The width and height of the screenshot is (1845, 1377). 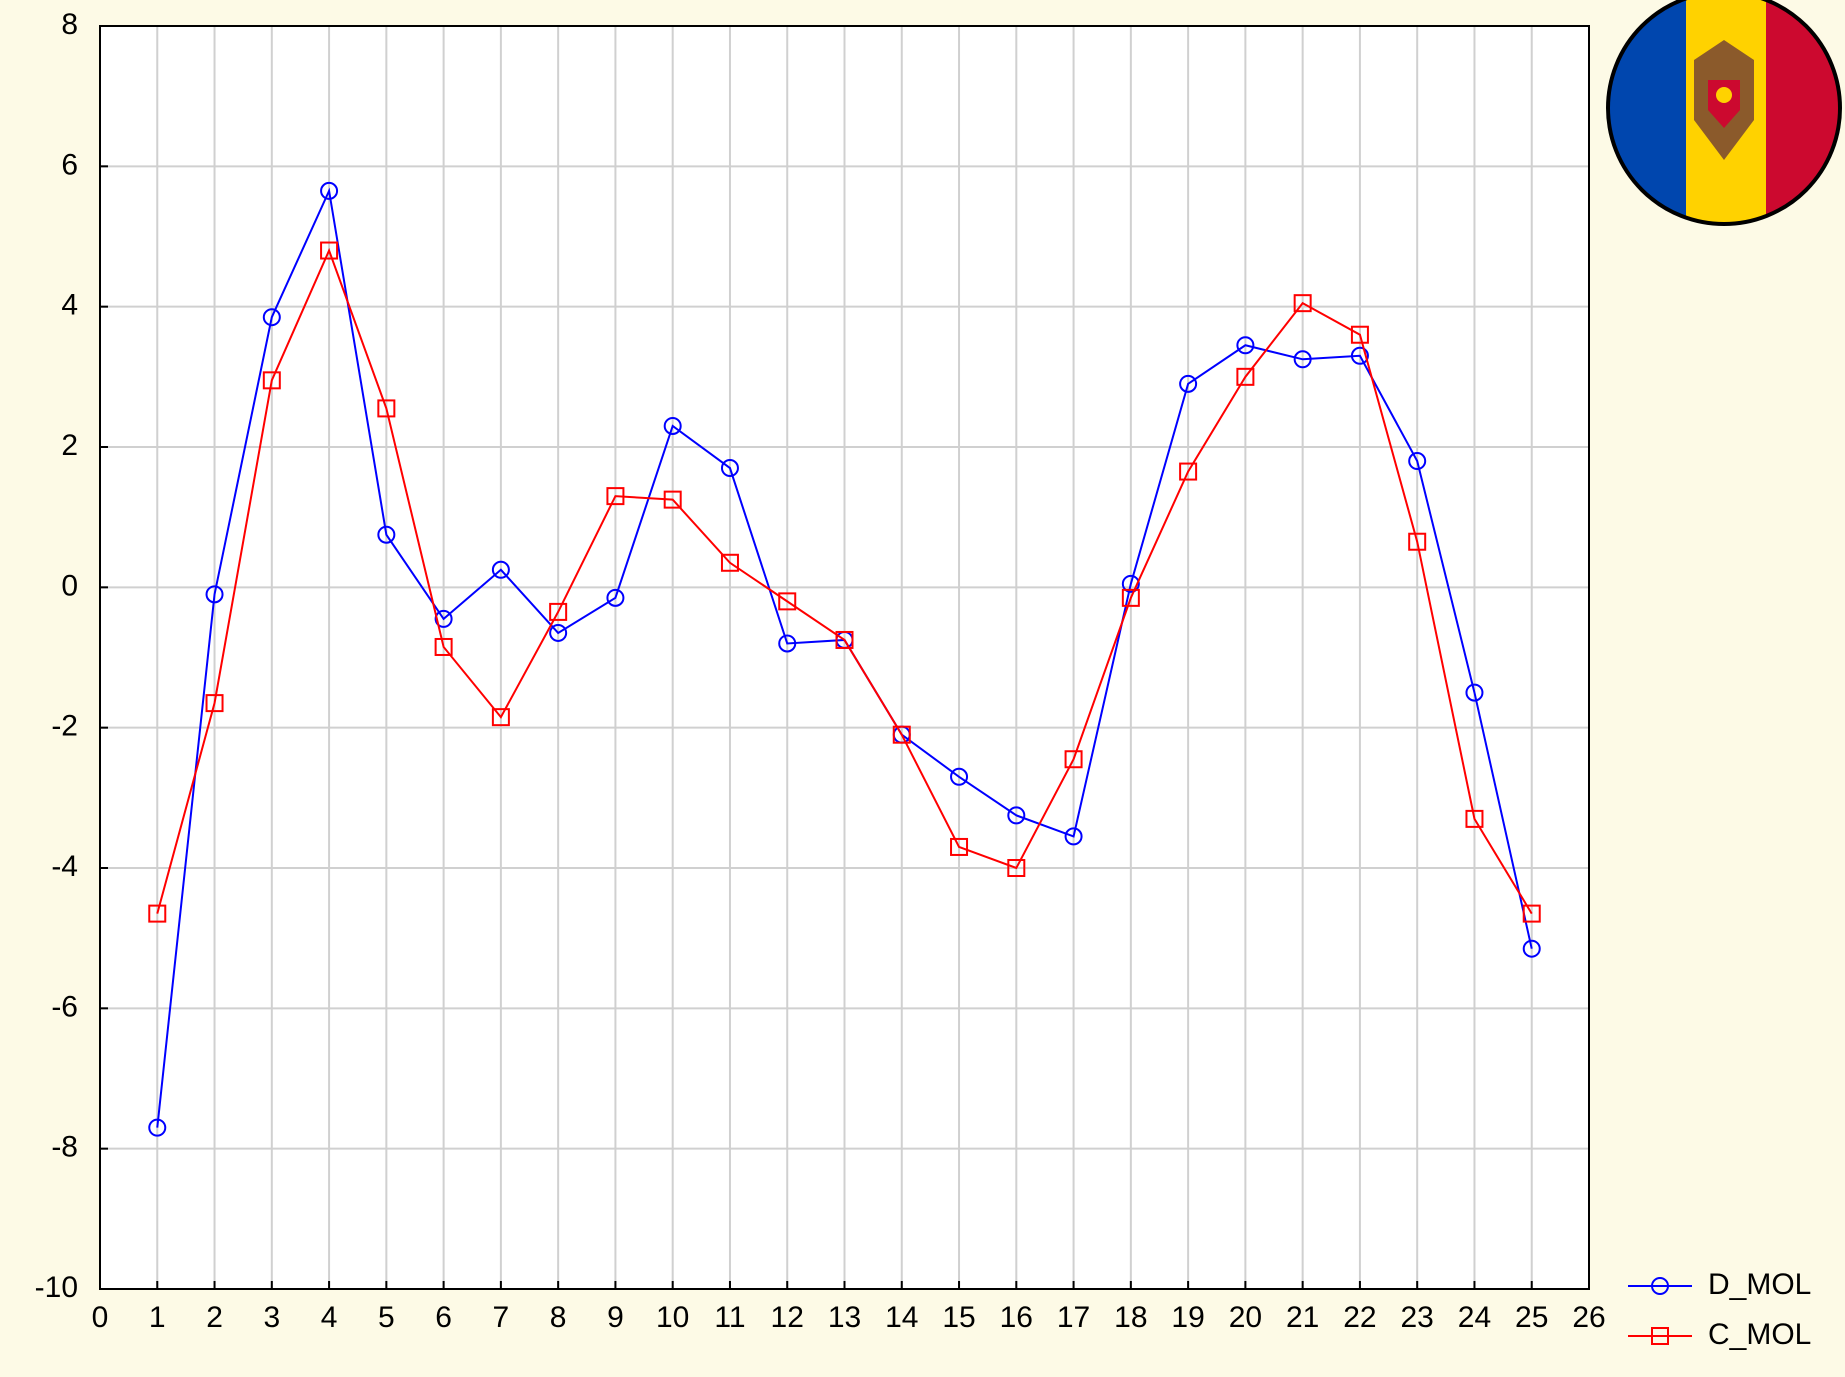 What do you see at coordinates (901, 1317) in the screenshot?
I see `x-tick-label: 14` at bounding box center [901, 1317].